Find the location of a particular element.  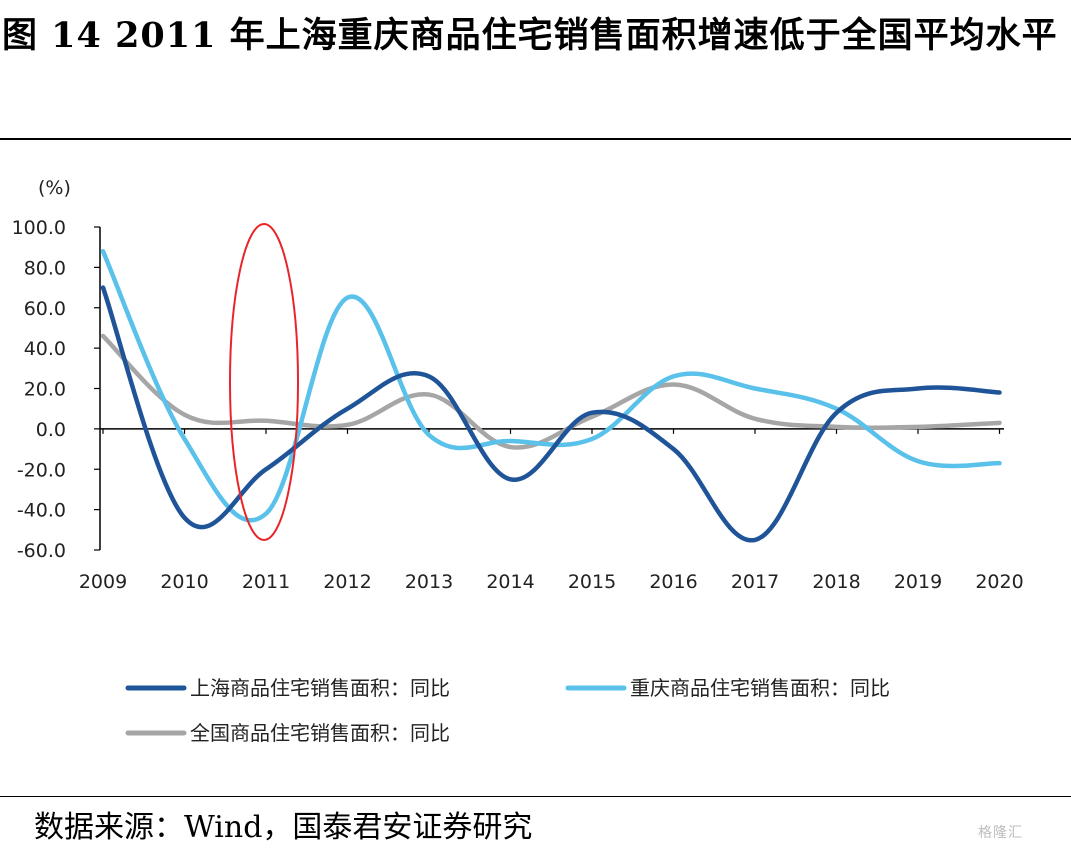

y-tick-label: -20.0 is located at coordinates (41, 470).